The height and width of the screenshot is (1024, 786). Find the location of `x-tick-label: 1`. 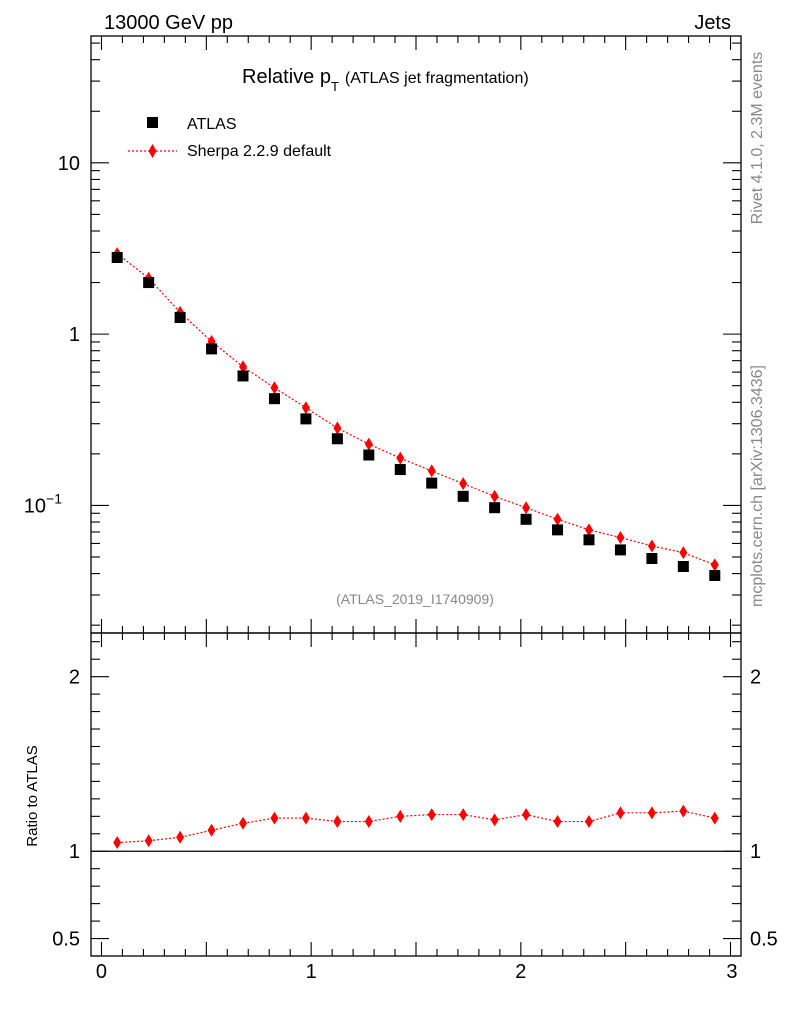

x-tick-label: 1 is located at coordinates (311, 972).